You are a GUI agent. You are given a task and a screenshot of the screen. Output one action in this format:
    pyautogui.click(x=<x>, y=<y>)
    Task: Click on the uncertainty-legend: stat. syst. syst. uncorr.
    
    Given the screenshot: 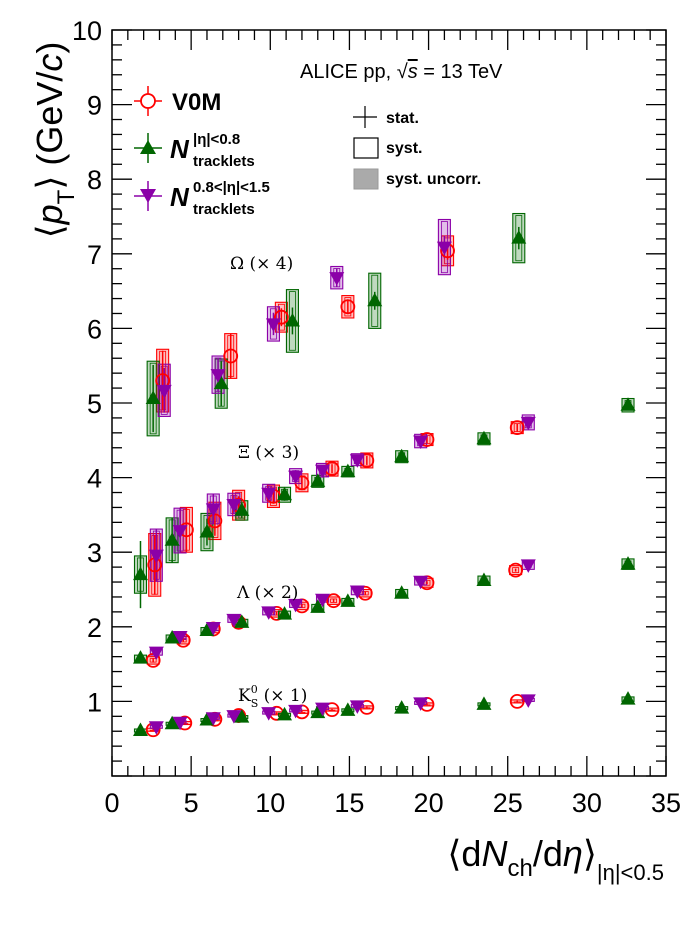 What is the action you would take?
    pyautogui.click(x=417, y=148)
    